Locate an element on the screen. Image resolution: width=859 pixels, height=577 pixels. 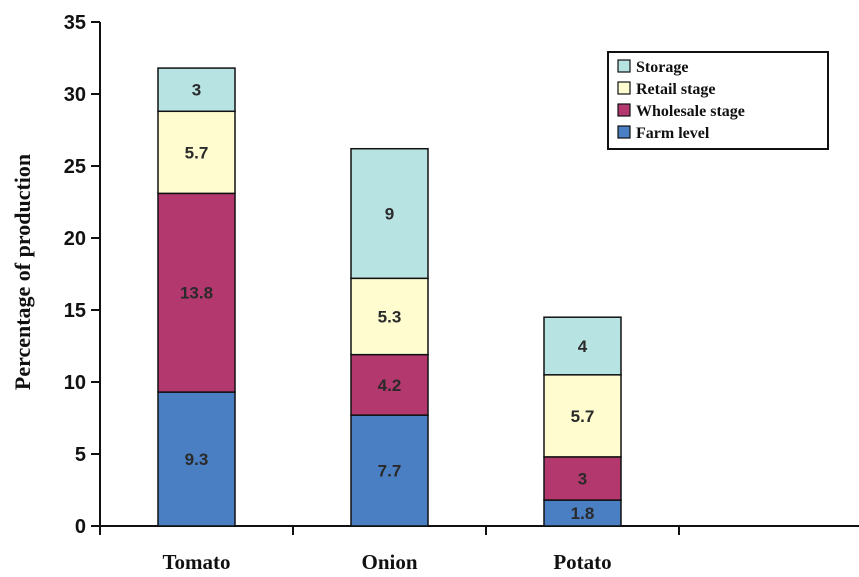
data-label: 5.3 is located at coordinates (390, 316).